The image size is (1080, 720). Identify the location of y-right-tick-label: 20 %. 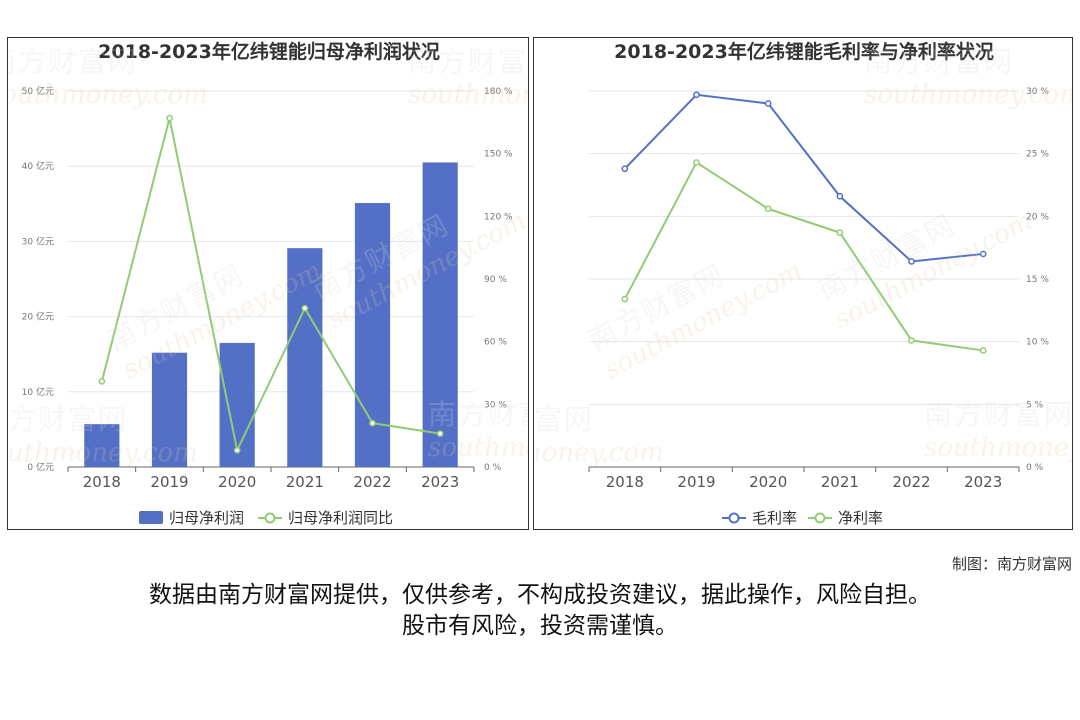
(1037, 217).